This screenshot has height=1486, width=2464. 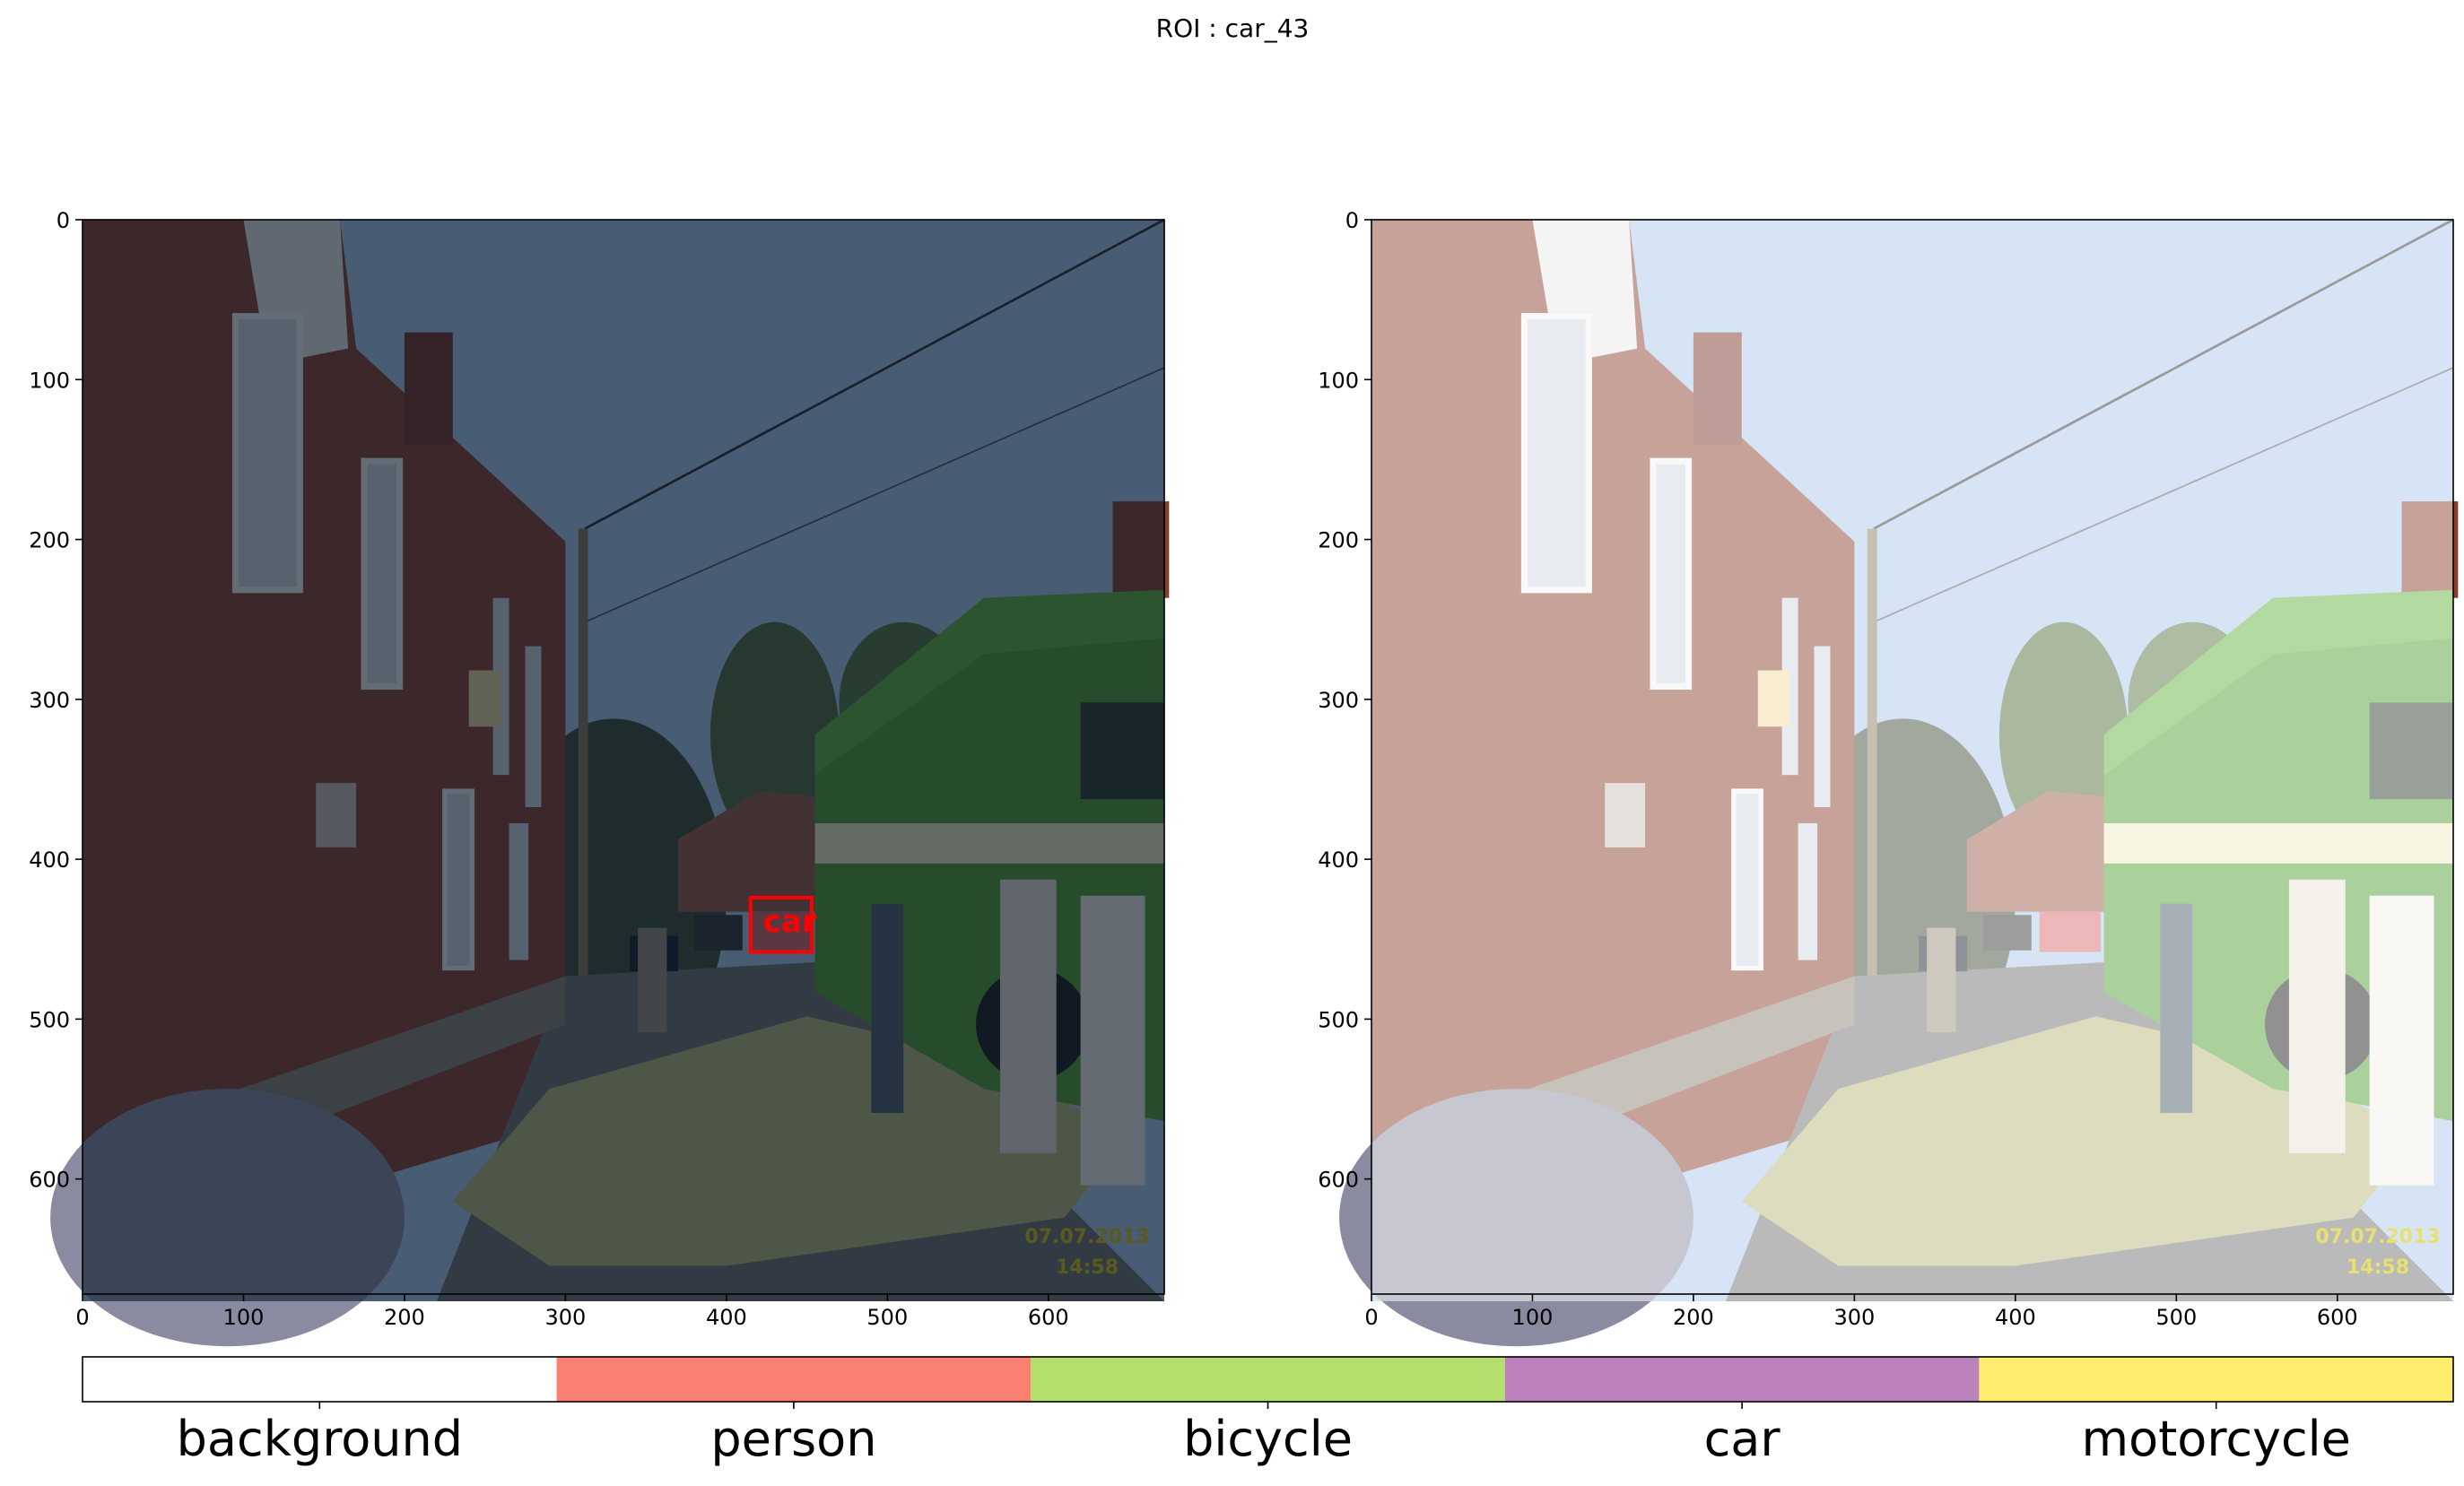 What do you see at coordinates (244, 1317) in the screenshot?
I see `left-xtick-label: 100` at bounding box center [244, 1317].